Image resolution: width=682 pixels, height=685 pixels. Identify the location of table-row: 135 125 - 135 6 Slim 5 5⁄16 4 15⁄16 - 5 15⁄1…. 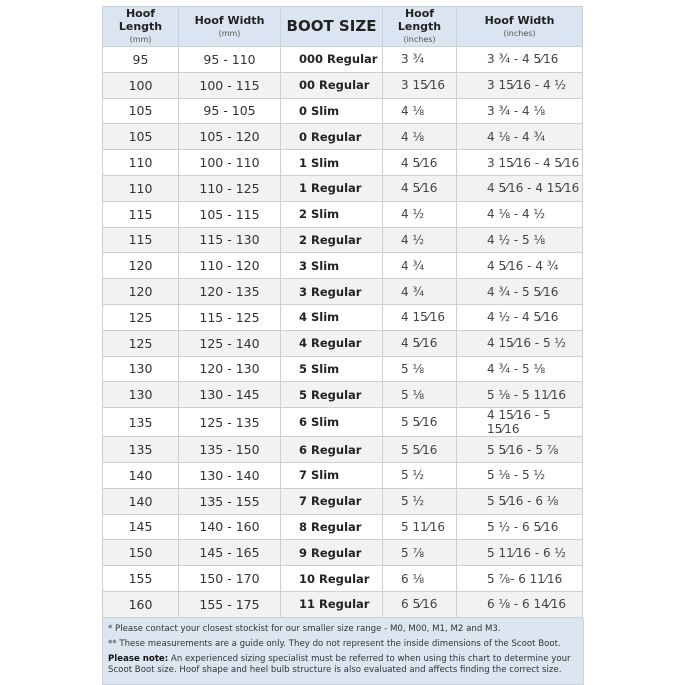
(342, 422).